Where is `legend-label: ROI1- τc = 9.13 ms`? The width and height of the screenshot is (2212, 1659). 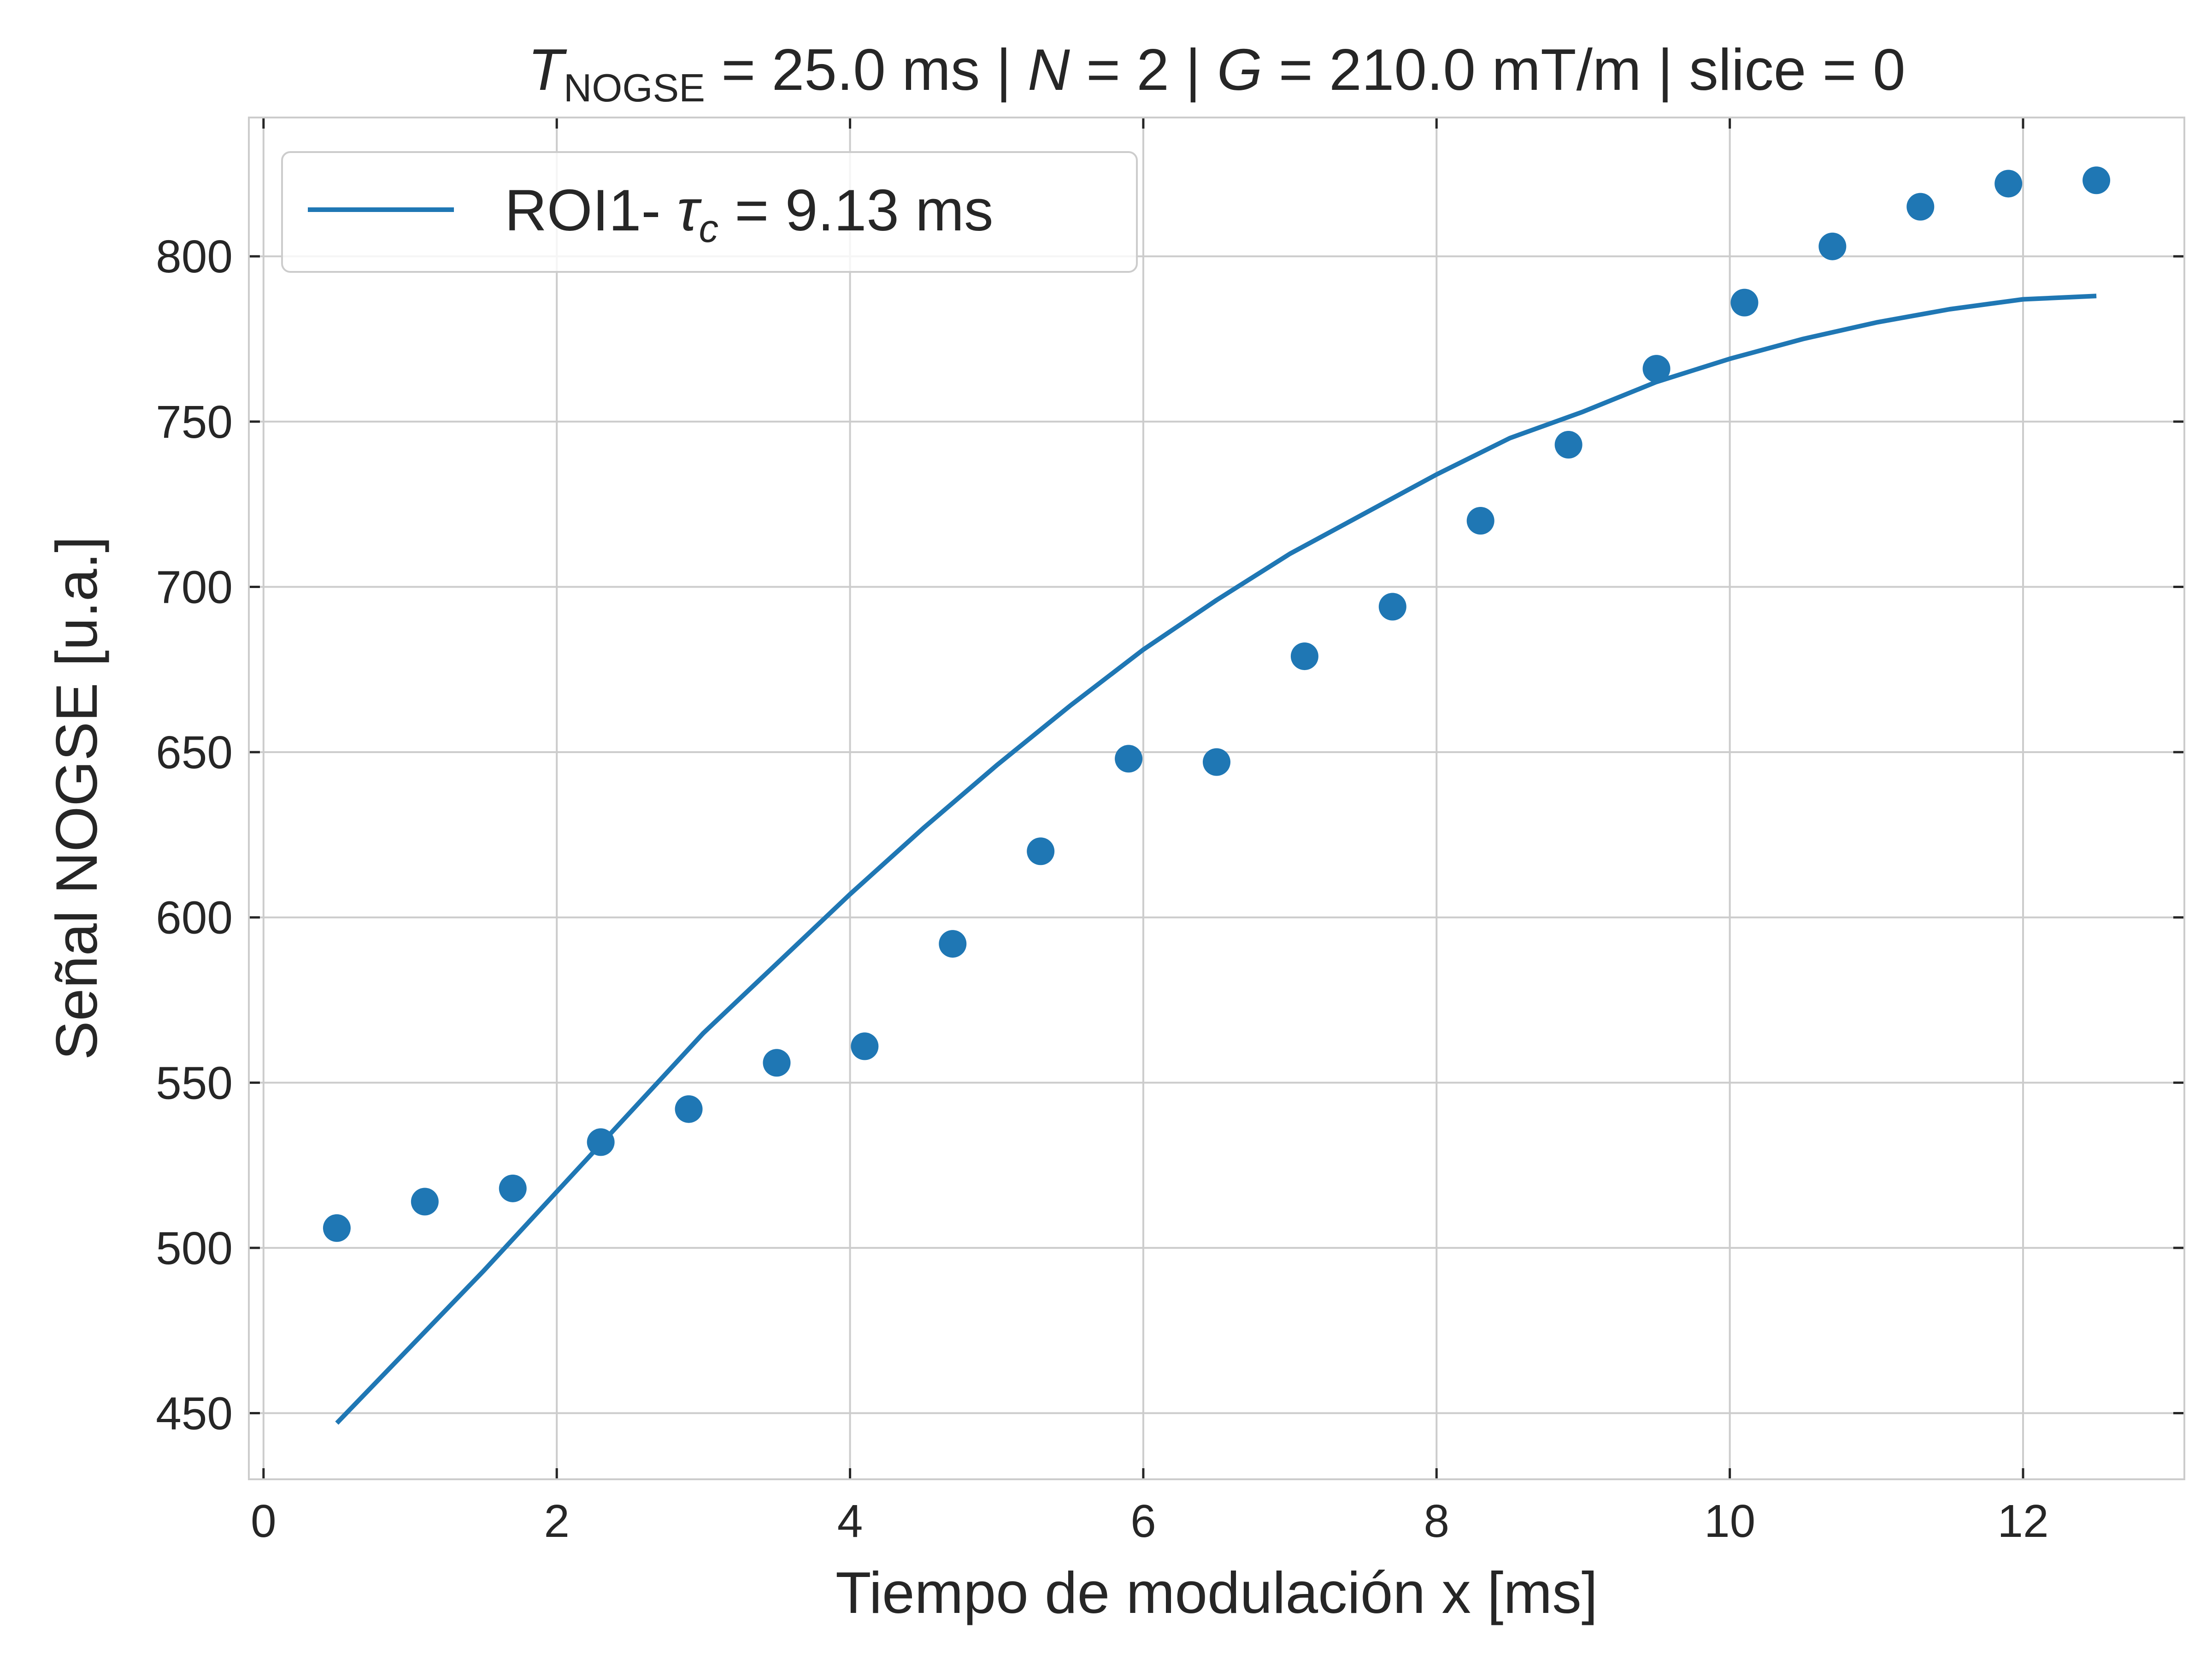
legend-label: ROI1- τc = 9.13 ms is located at coordinates (749, 214).